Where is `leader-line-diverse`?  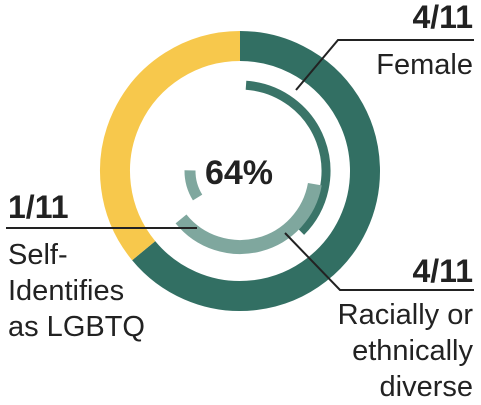 leader-line-diverse is located at coordinates (379, 261).